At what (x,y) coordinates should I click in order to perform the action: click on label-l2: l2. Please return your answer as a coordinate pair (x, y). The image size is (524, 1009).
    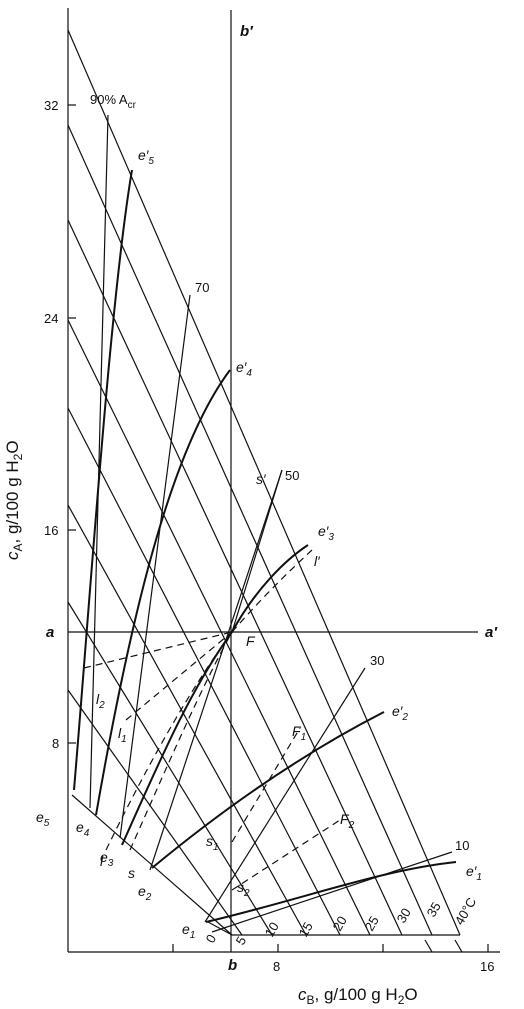
    Looking at the image, I should click on (100, 701).